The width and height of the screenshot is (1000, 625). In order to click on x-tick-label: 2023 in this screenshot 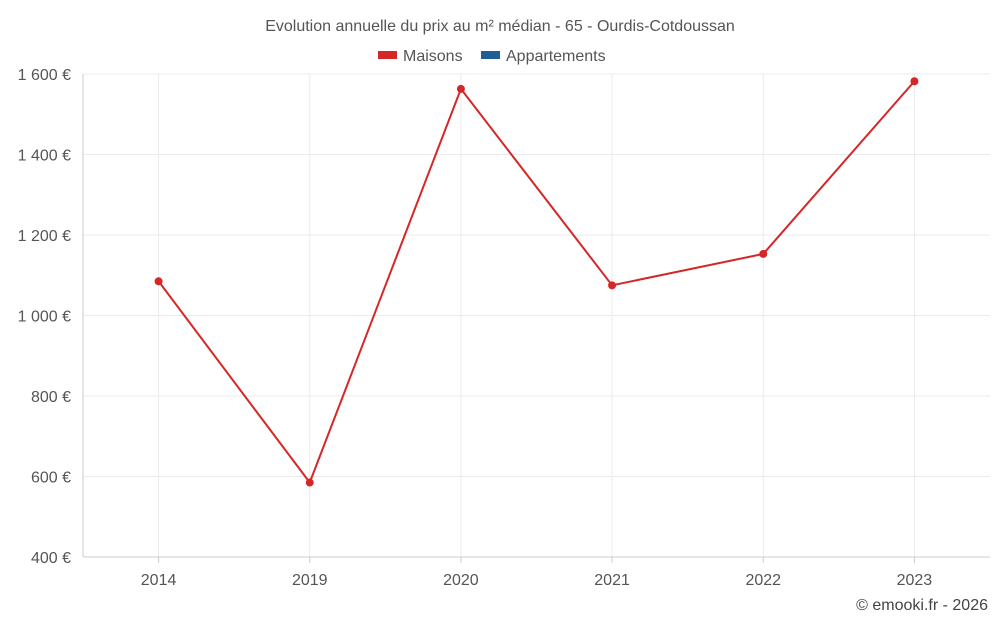, I will do `click(915, 580)`.